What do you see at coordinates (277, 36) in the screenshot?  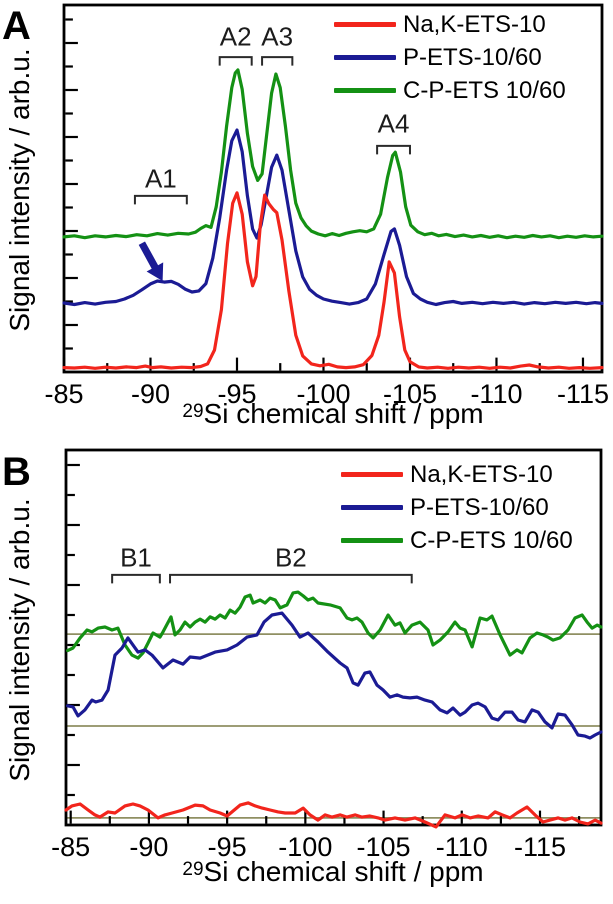 I see `annotation-label: A3` at bounding box center [277, 36].